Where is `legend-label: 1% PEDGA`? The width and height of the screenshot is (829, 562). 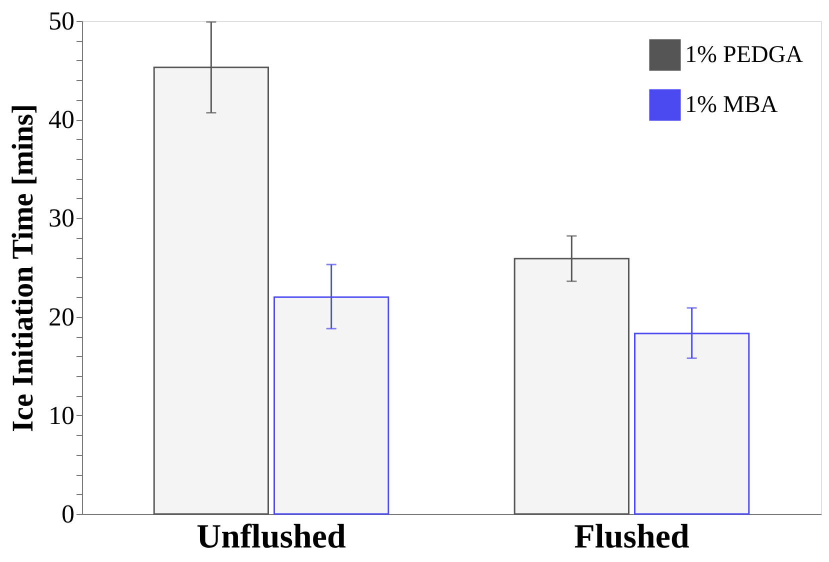 legend-label: 1% PEDGA is located at coordinates (744, 55).